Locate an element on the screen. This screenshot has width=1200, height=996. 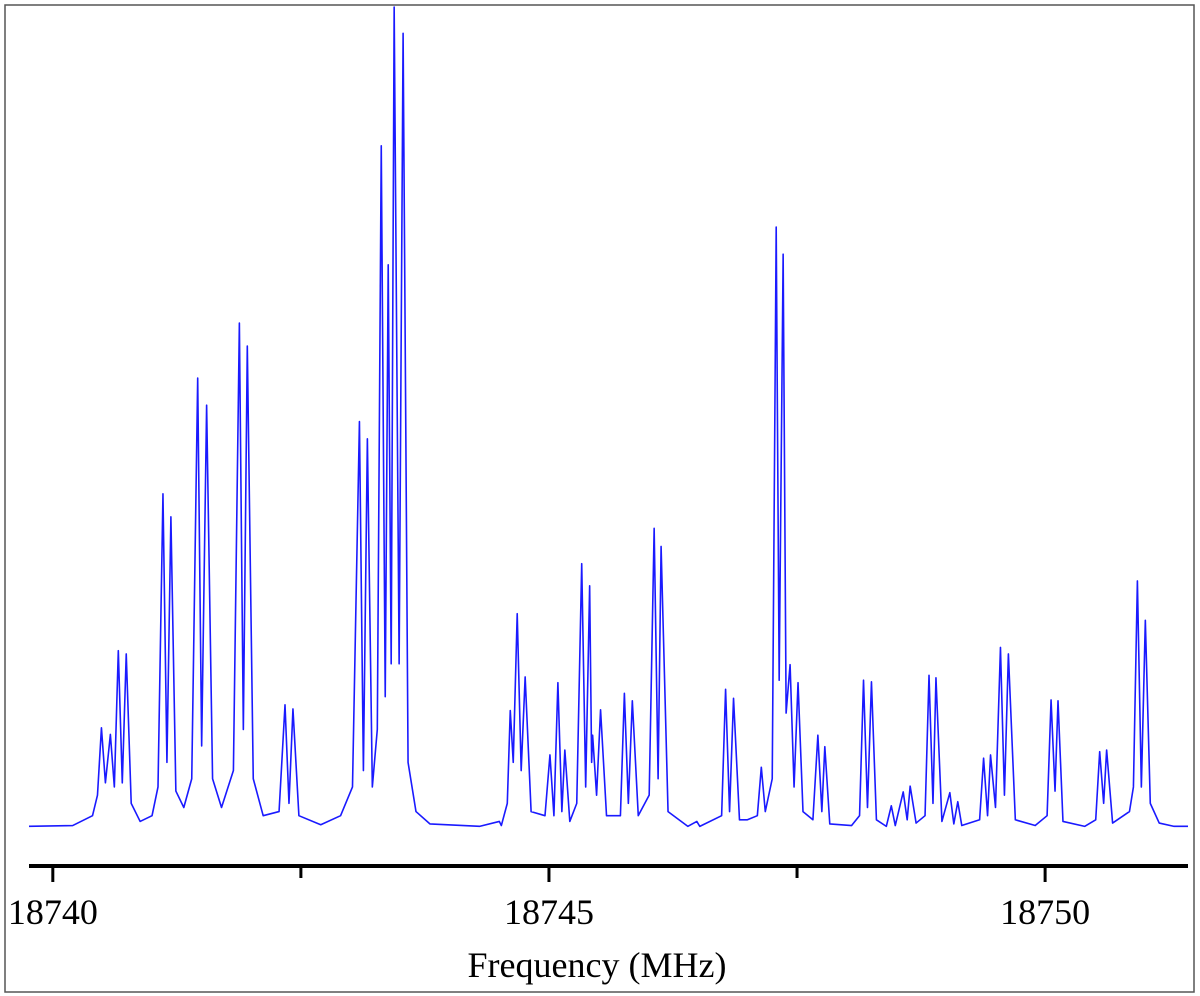
x-axis-label: Frequency (MHz) is located at coordinates (597, 965).